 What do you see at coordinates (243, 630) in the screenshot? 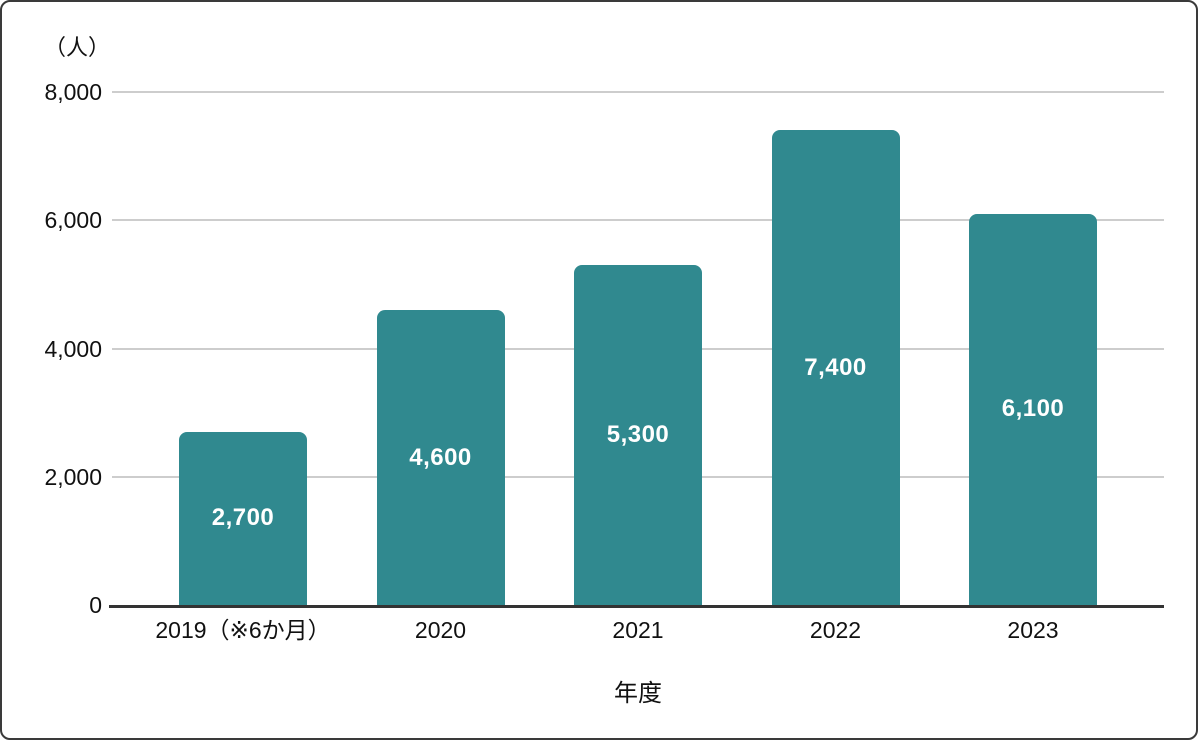
I see `x-tick-label: 2019（※6か月）` at bounding box center [243, 630].